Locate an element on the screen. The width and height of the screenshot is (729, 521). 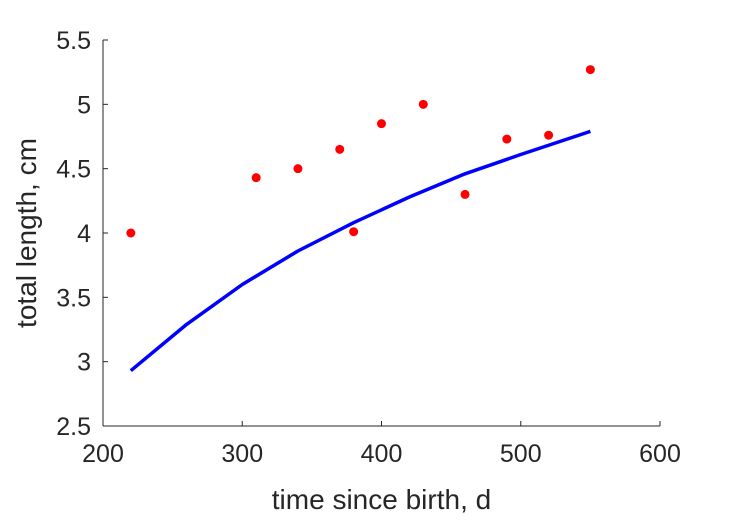
y-axis-title: total length, cm is located at coordinates (26, 233).